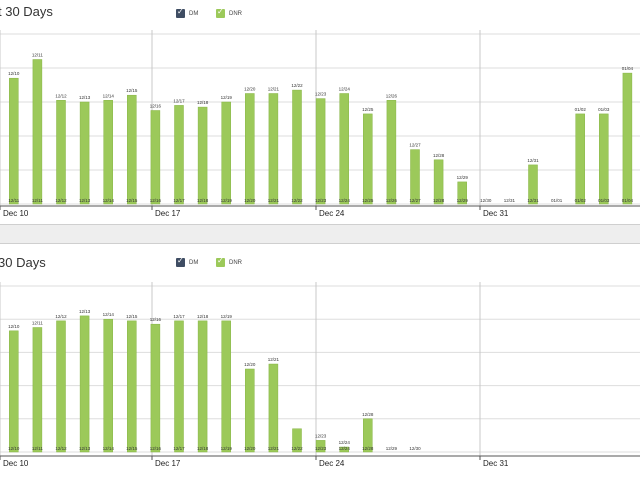 Image resolution: width=640 pixels, height=480 pixels. Describe the element at coordinates (392, 95) in the screenshot. I see `bar-value-label: 12/26` at that location.